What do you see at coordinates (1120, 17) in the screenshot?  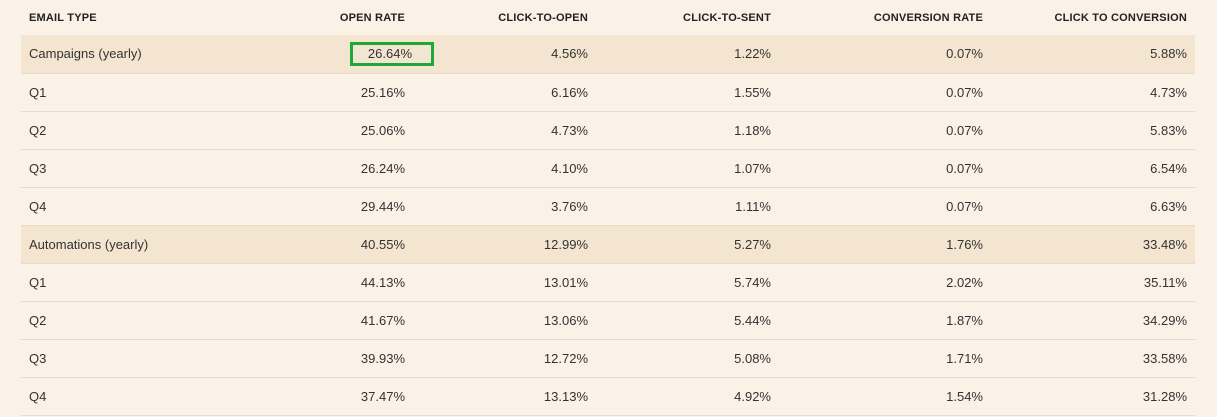 I see `header-click-to-conversion: CLICK TO CONVERSION` at bounding box center [1120, 17].